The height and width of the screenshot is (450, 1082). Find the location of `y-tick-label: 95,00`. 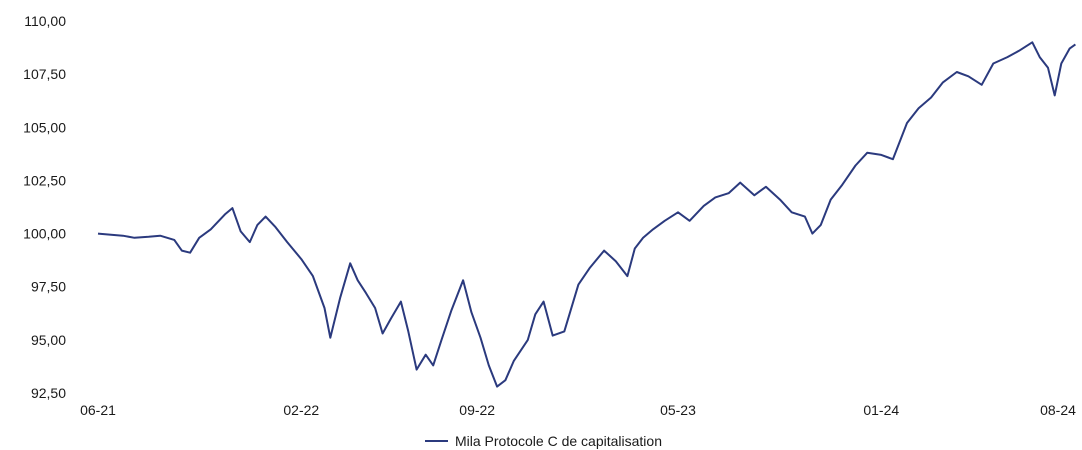

y-tick-label: 95,00 is located at coordinates (48, 340).